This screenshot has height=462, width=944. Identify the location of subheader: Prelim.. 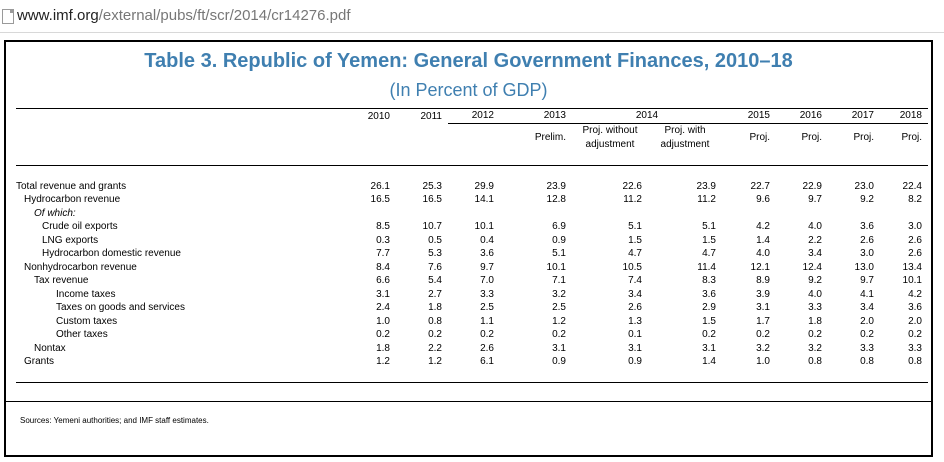
(550, 137).